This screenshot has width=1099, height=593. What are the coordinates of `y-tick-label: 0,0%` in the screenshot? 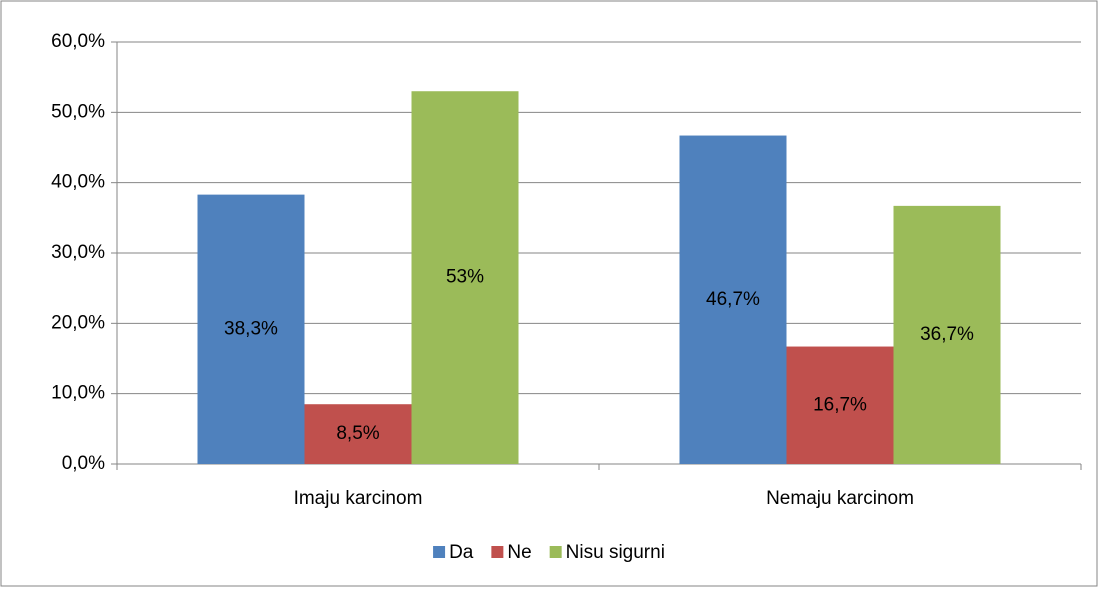 It's located at (83, 463).